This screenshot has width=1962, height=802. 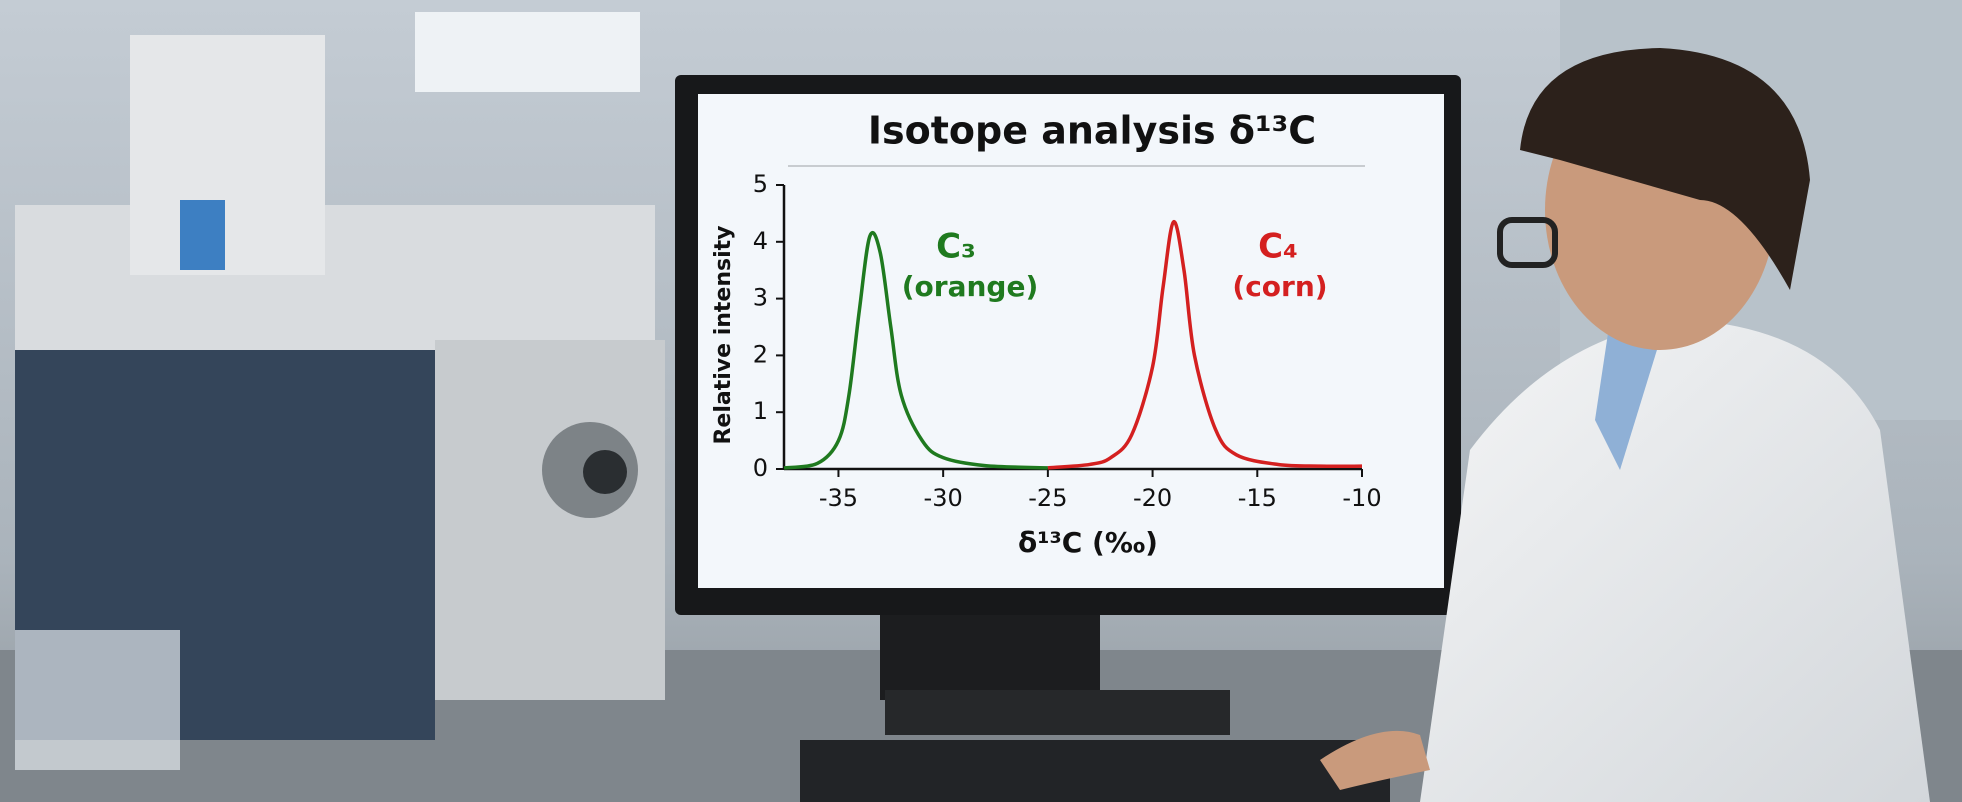 What do you see at coordinates (838, 498) in the screenshot?
I see `x-tick-label: -35` at bounding box center [838, 498].